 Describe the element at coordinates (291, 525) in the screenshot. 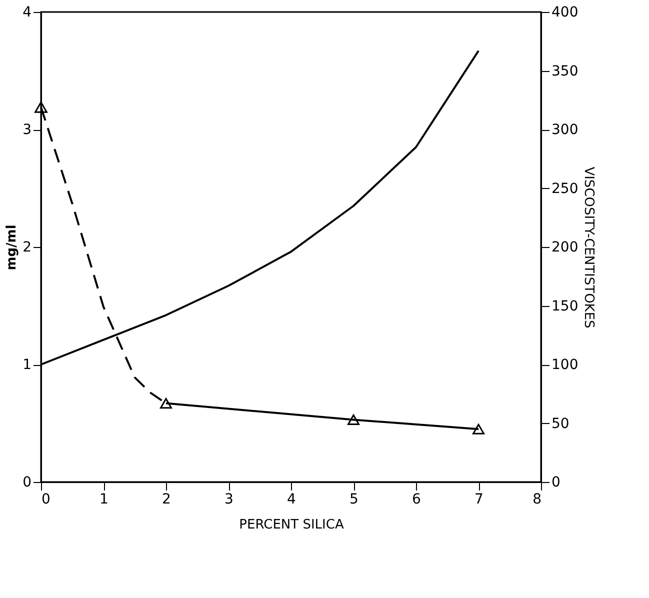

I see `x-axis-title: PERCENT SILICA` at that location.